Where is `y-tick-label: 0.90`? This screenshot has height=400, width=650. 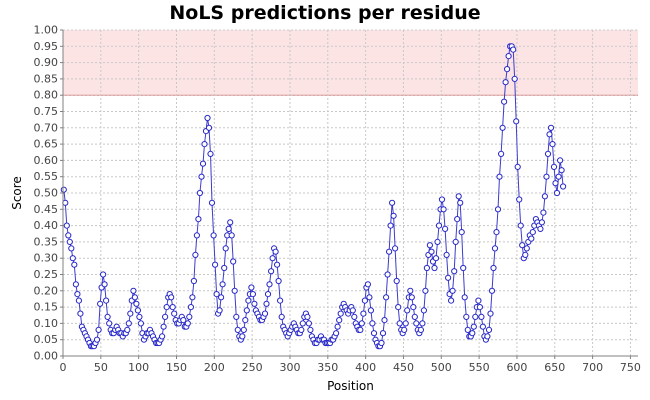 y-tick-label: 0.90 is located at coordinates (46, 62).